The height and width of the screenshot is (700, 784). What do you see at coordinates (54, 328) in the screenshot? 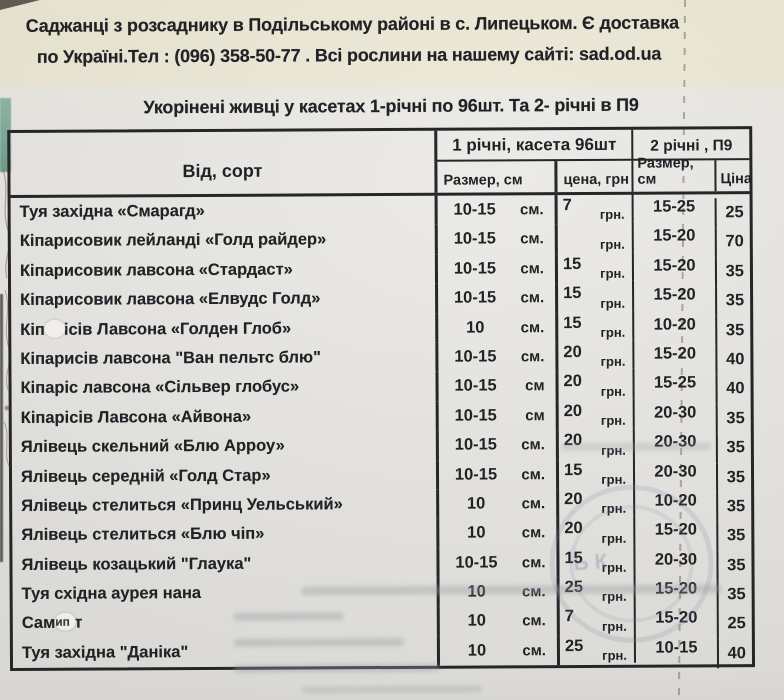
I see `ink-blot` at bounding box center [54, 328].